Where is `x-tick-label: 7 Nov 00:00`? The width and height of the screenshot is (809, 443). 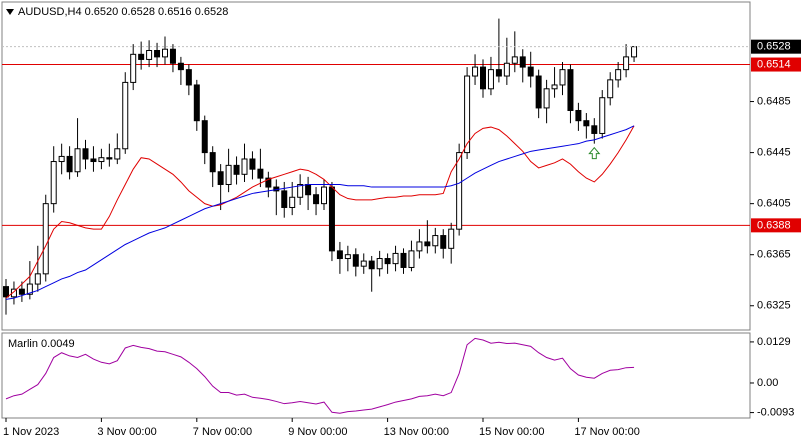
x-tick-label: 7 Nov 00:00 is located at coordinates (222, 432).